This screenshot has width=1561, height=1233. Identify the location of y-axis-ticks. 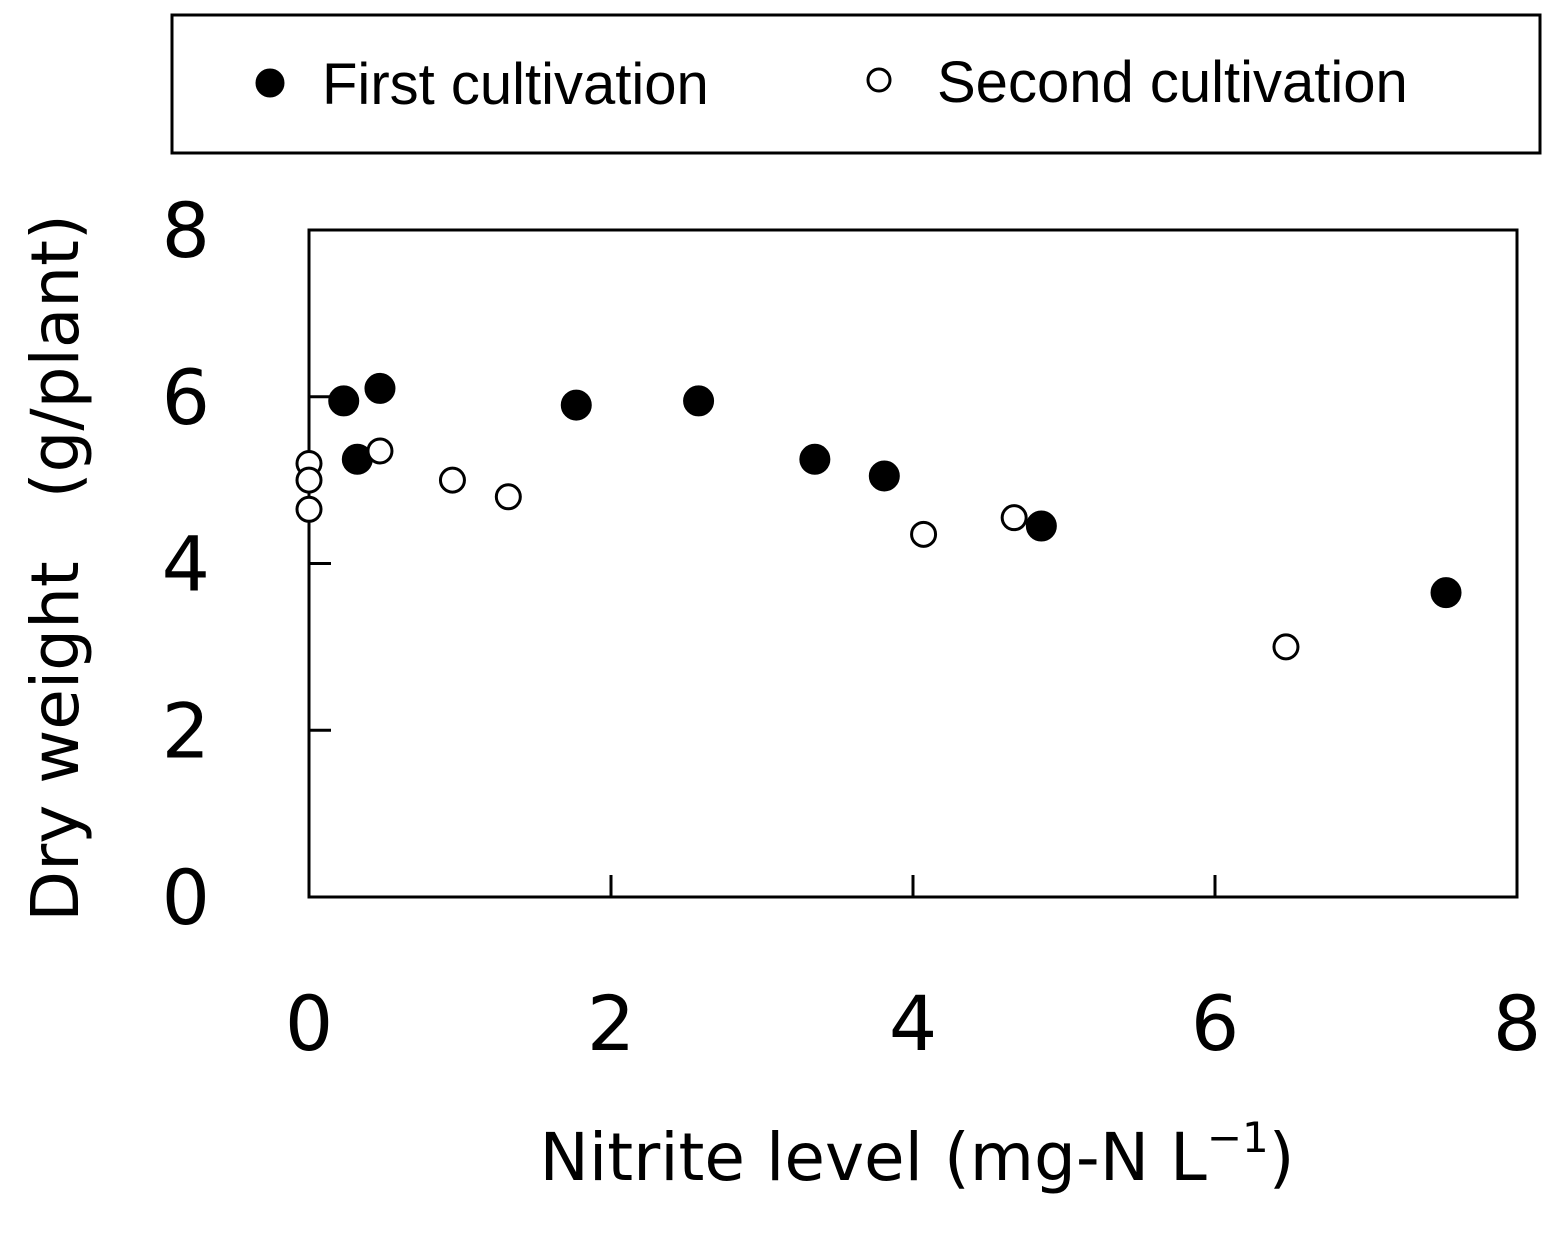
(320, 563).